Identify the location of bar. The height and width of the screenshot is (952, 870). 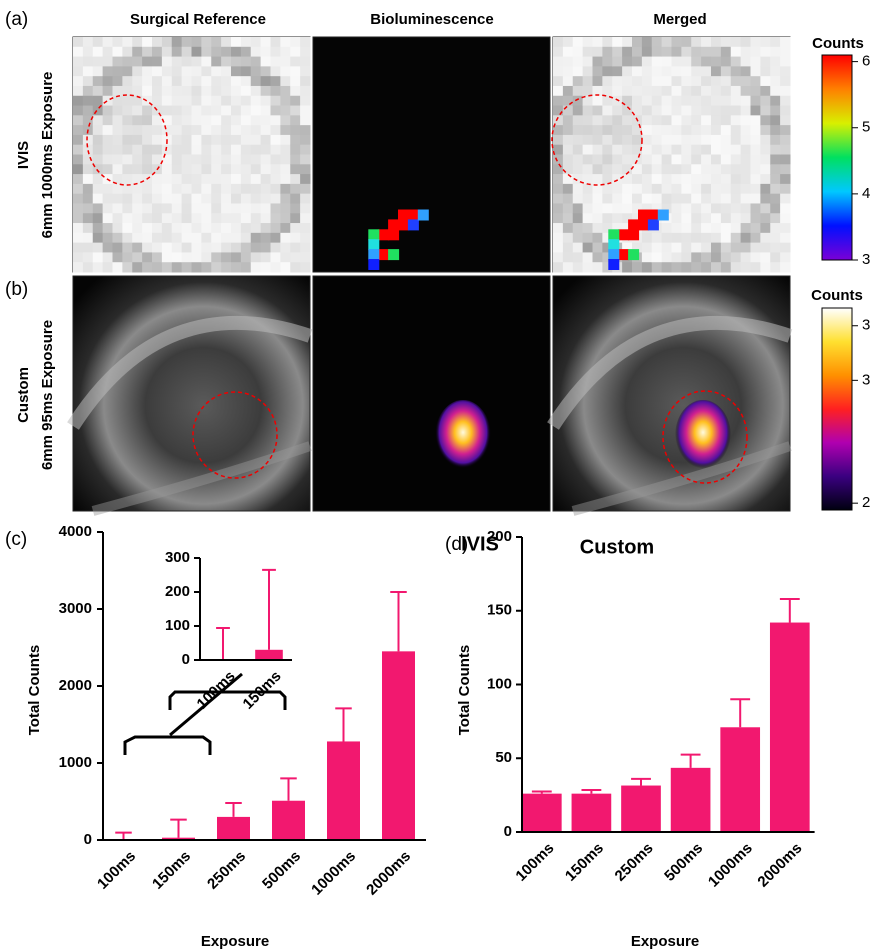
(591, 812).